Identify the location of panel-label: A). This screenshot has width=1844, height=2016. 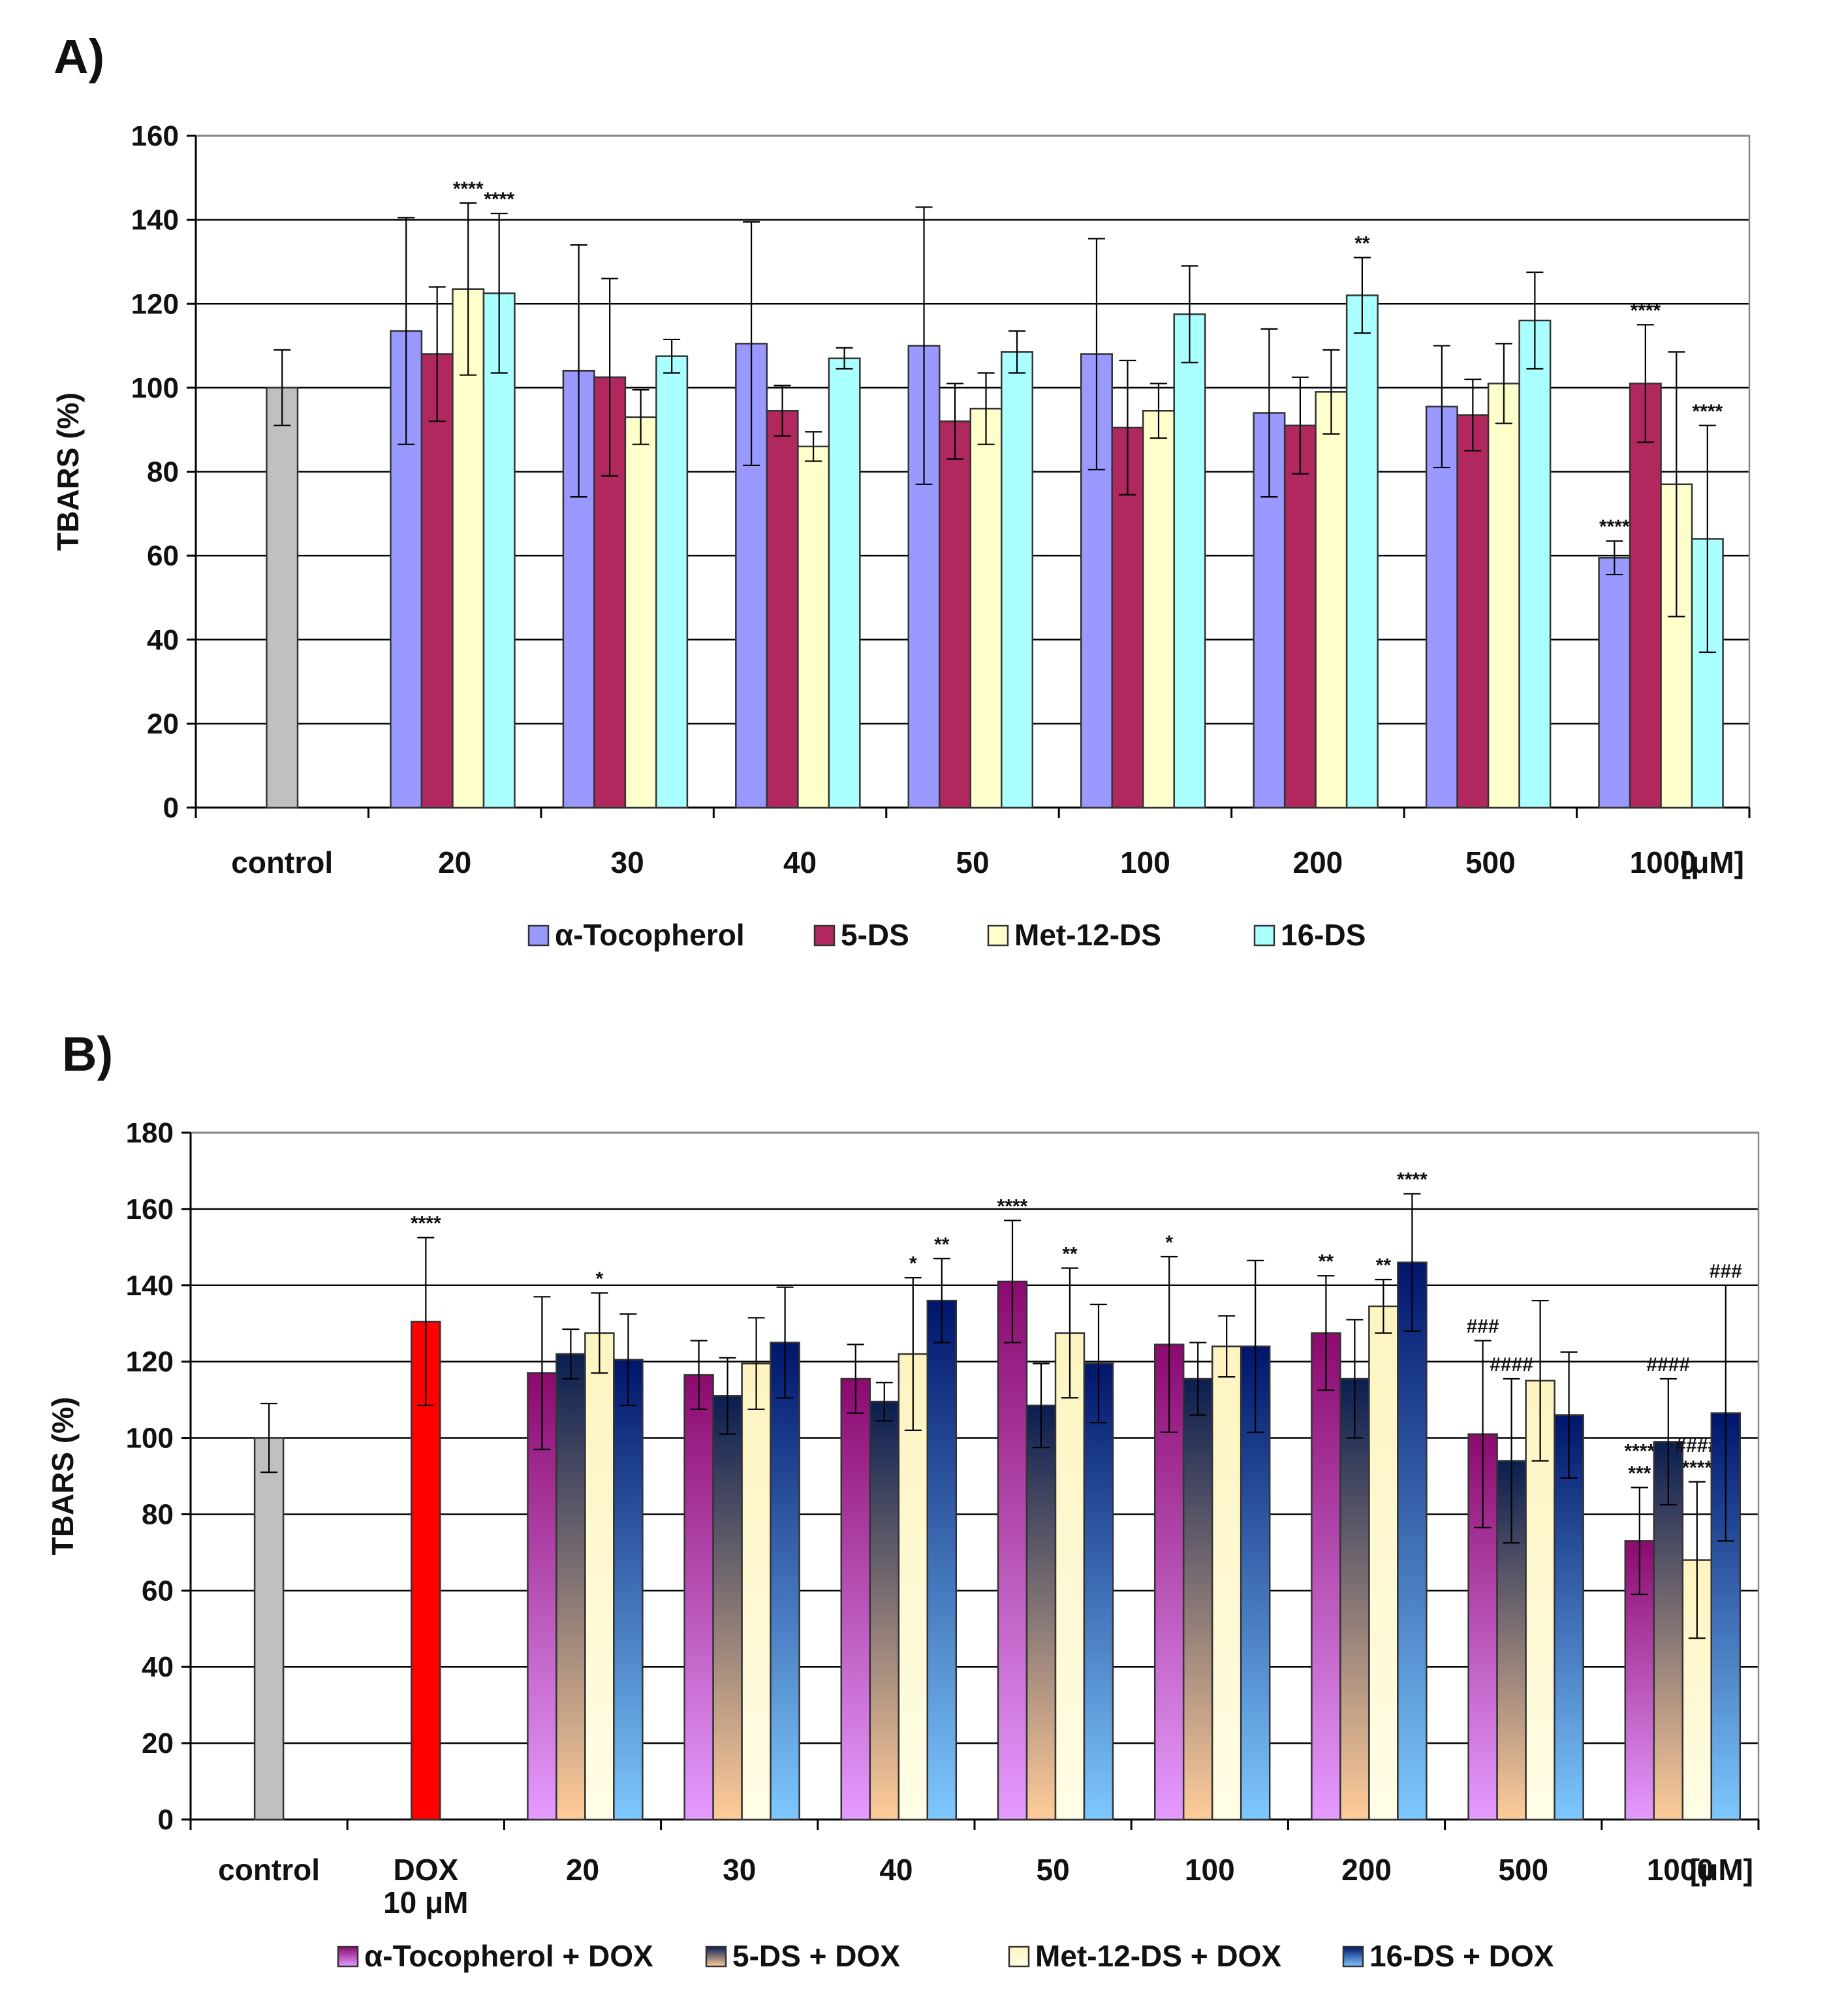
(79, 56).